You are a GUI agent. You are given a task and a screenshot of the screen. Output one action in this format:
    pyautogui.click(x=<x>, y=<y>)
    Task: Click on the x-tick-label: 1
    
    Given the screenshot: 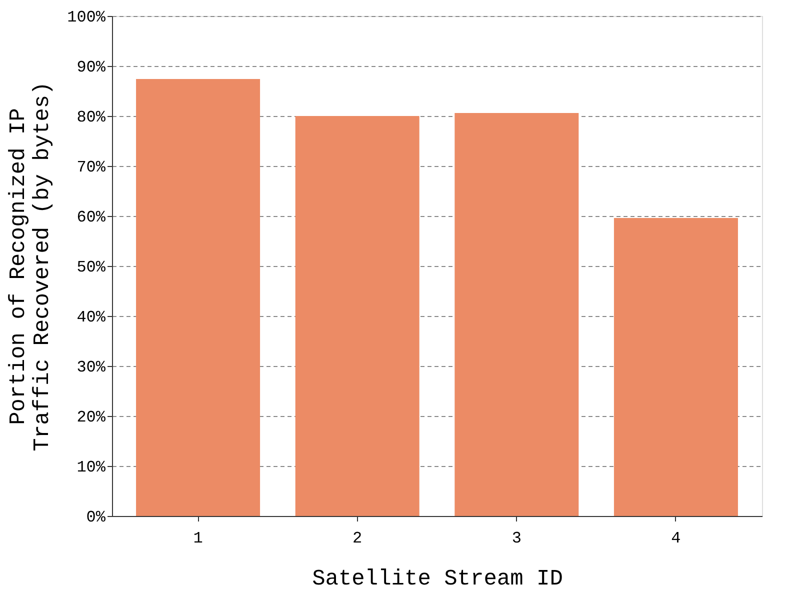 What is the action you would take?
    pyautogui.click(x=198, y=539)
    